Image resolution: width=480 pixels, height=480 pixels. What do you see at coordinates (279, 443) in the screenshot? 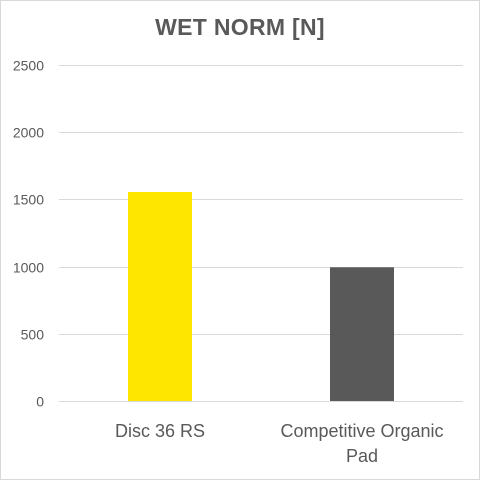
I see `x-axis-categories: Disc 36 RS Competitive Organic Pad` at bounding box center [279, 443].